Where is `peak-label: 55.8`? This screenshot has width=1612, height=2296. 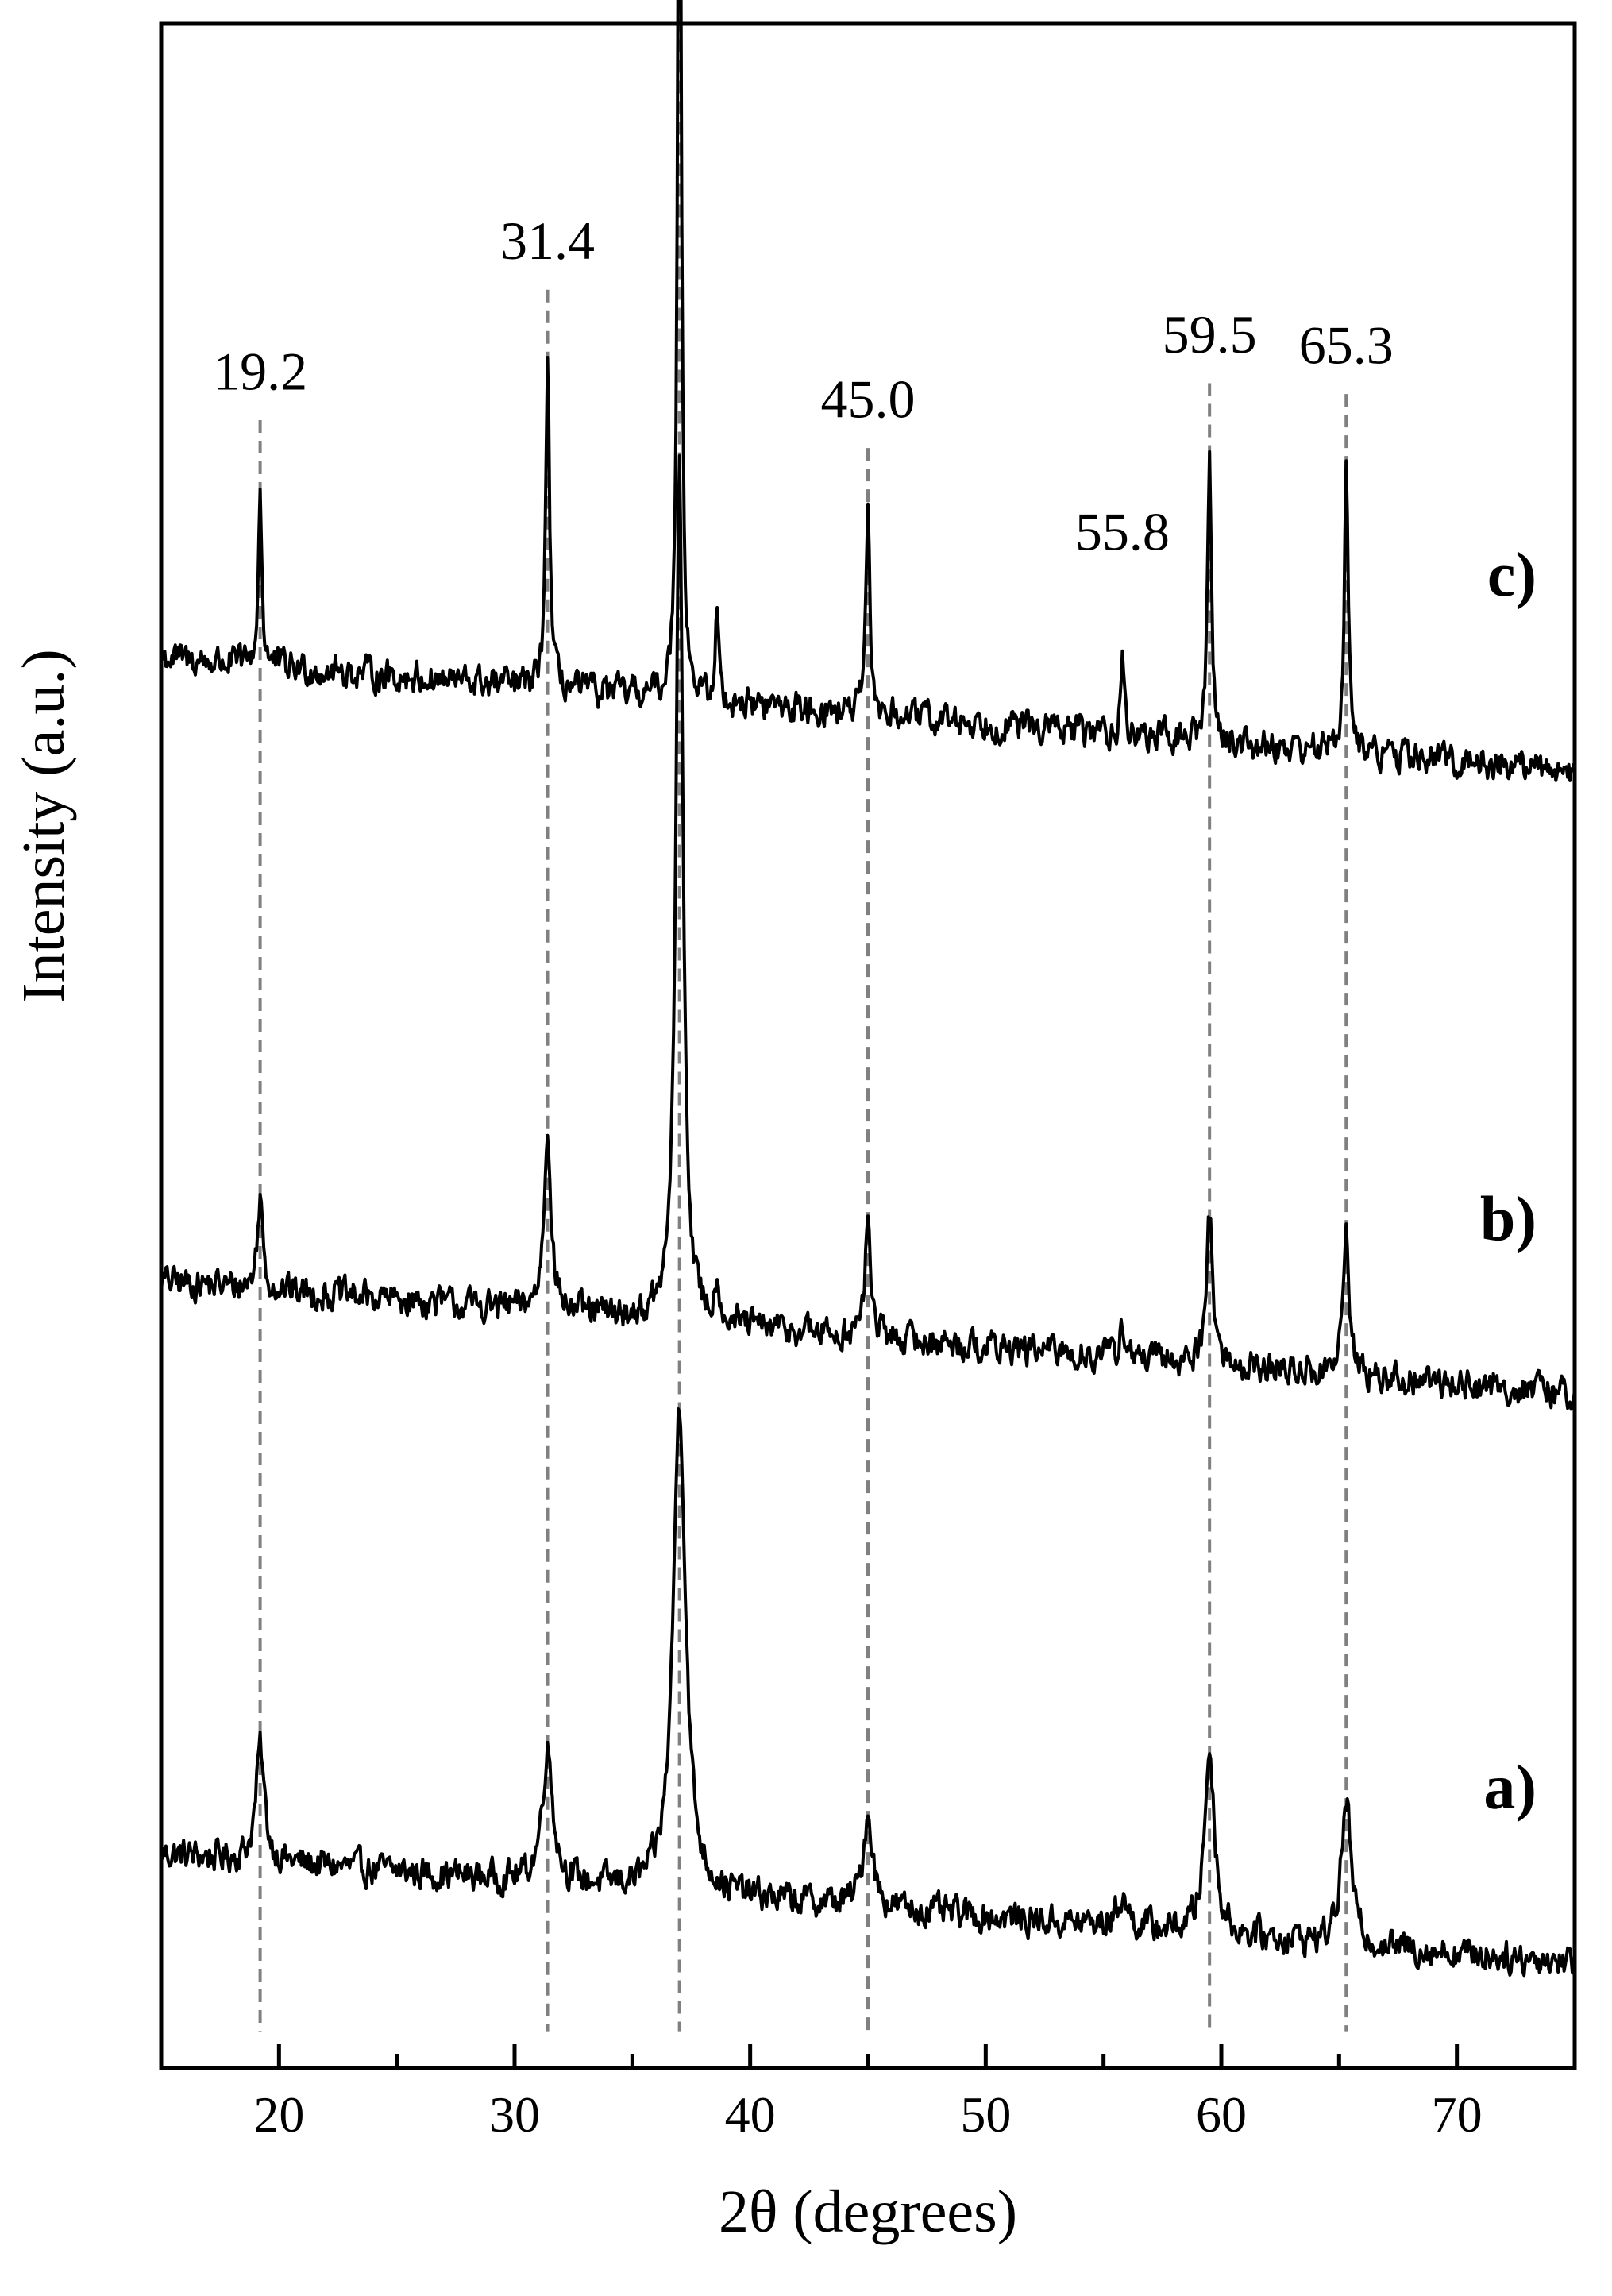
peak-label: 55.8 is located at coordinates (1122, 532).